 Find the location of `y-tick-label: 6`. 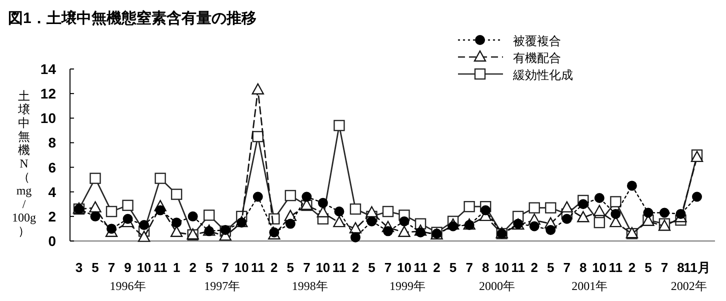

y-tick-label: 6 is located at coordinates (52, 167).